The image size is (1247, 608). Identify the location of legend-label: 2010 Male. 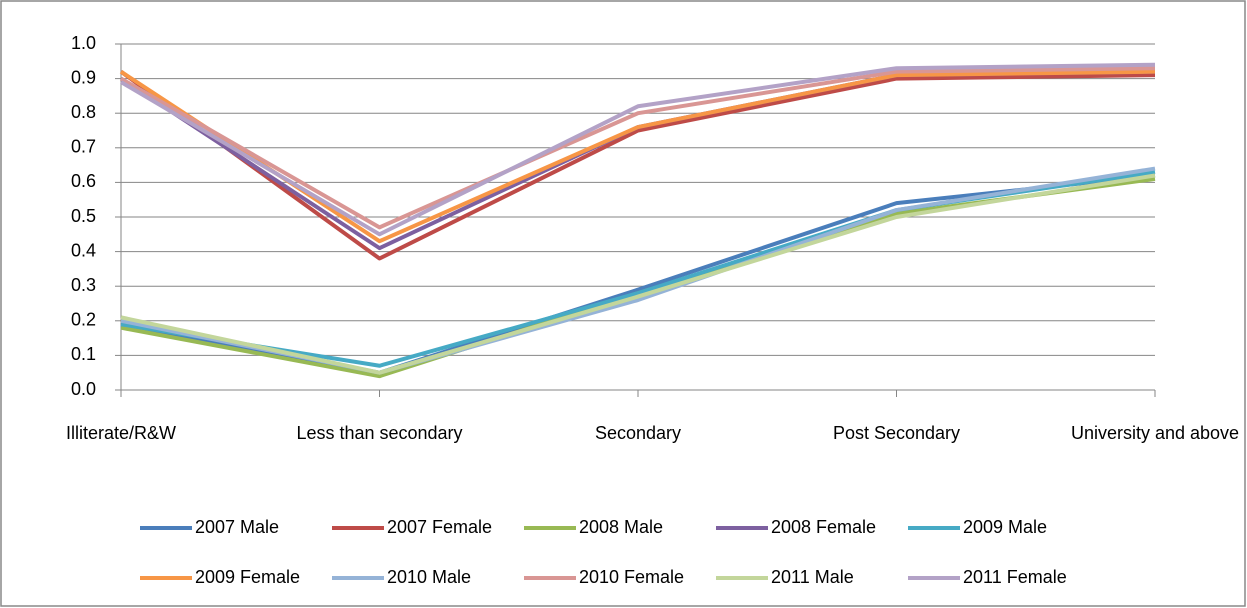
(429, 577).